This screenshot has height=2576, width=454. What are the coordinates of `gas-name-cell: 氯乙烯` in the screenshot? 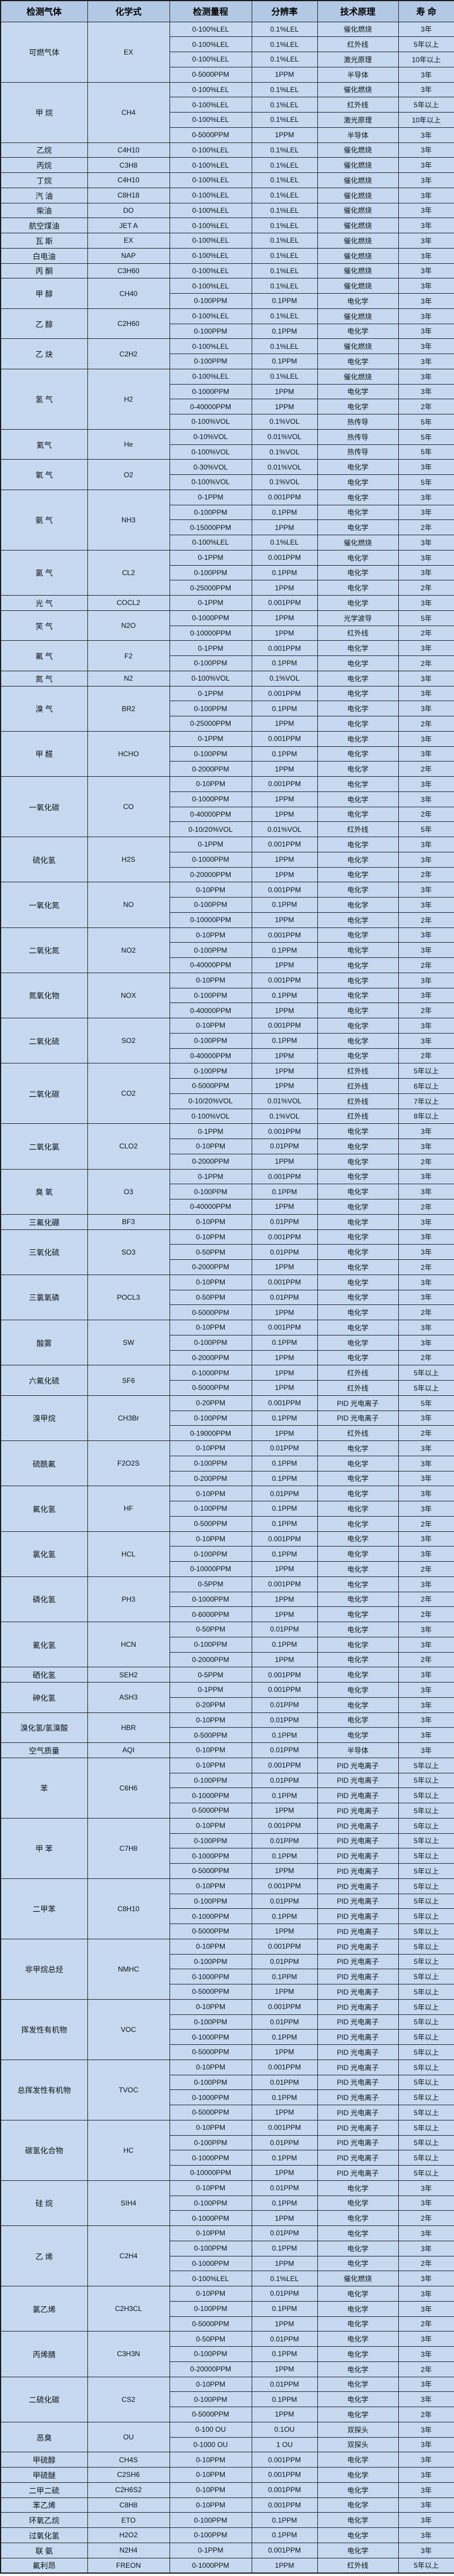 It's located at (44, 2309).